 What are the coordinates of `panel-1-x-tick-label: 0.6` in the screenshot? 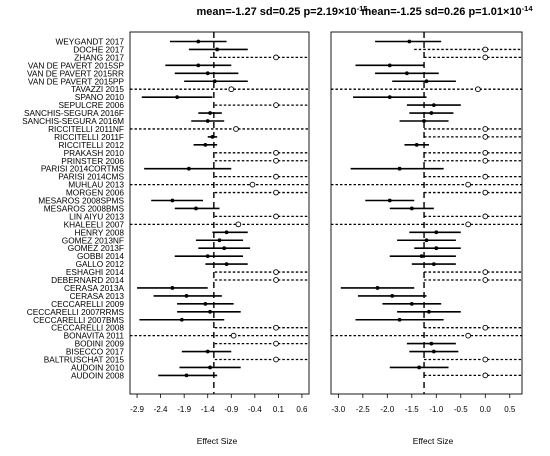 It's located at (302, 409).